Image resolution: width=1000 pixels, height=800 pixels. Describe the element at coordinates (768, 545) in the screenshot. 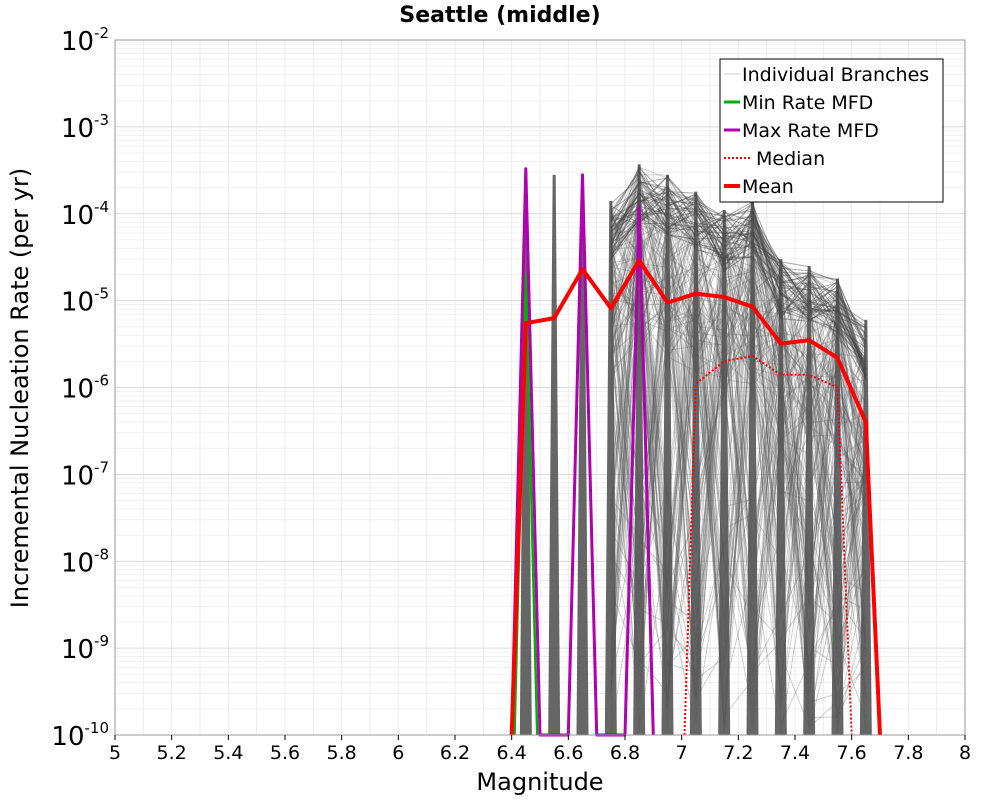

I see `series-median` at that location.